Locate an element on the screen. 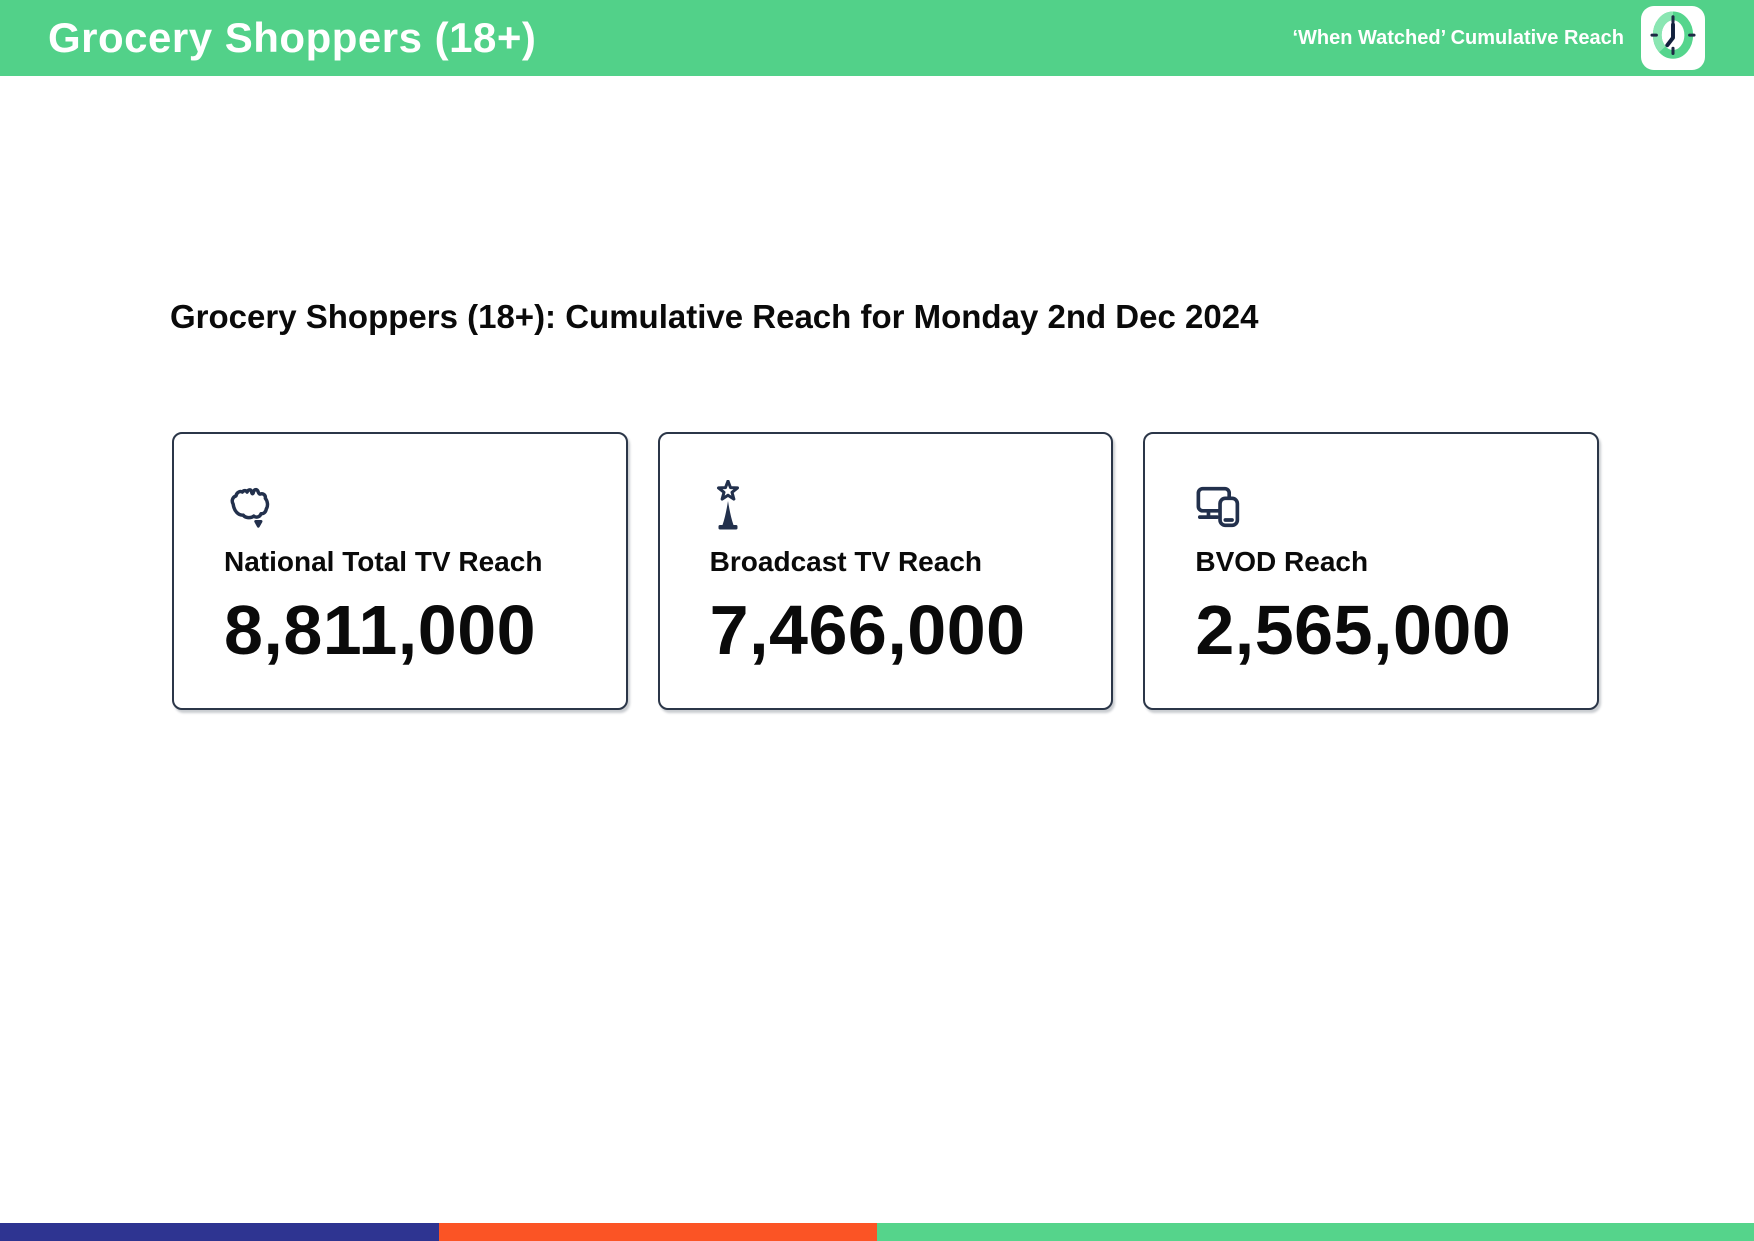 This screenshot has height=1241, width=1754. card-value: 8,811,000 is located at coordinates (380, 630).